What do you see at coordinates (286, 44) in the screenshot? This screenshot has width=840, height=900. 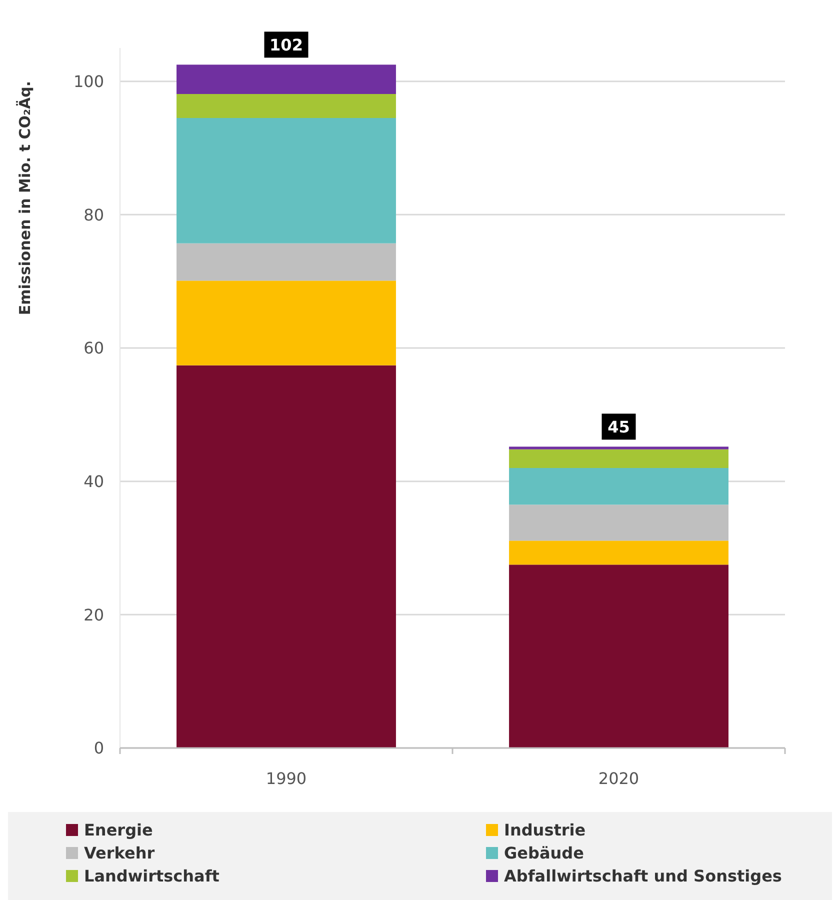 I see `total-label: 102` at bounding box center [286, 44].